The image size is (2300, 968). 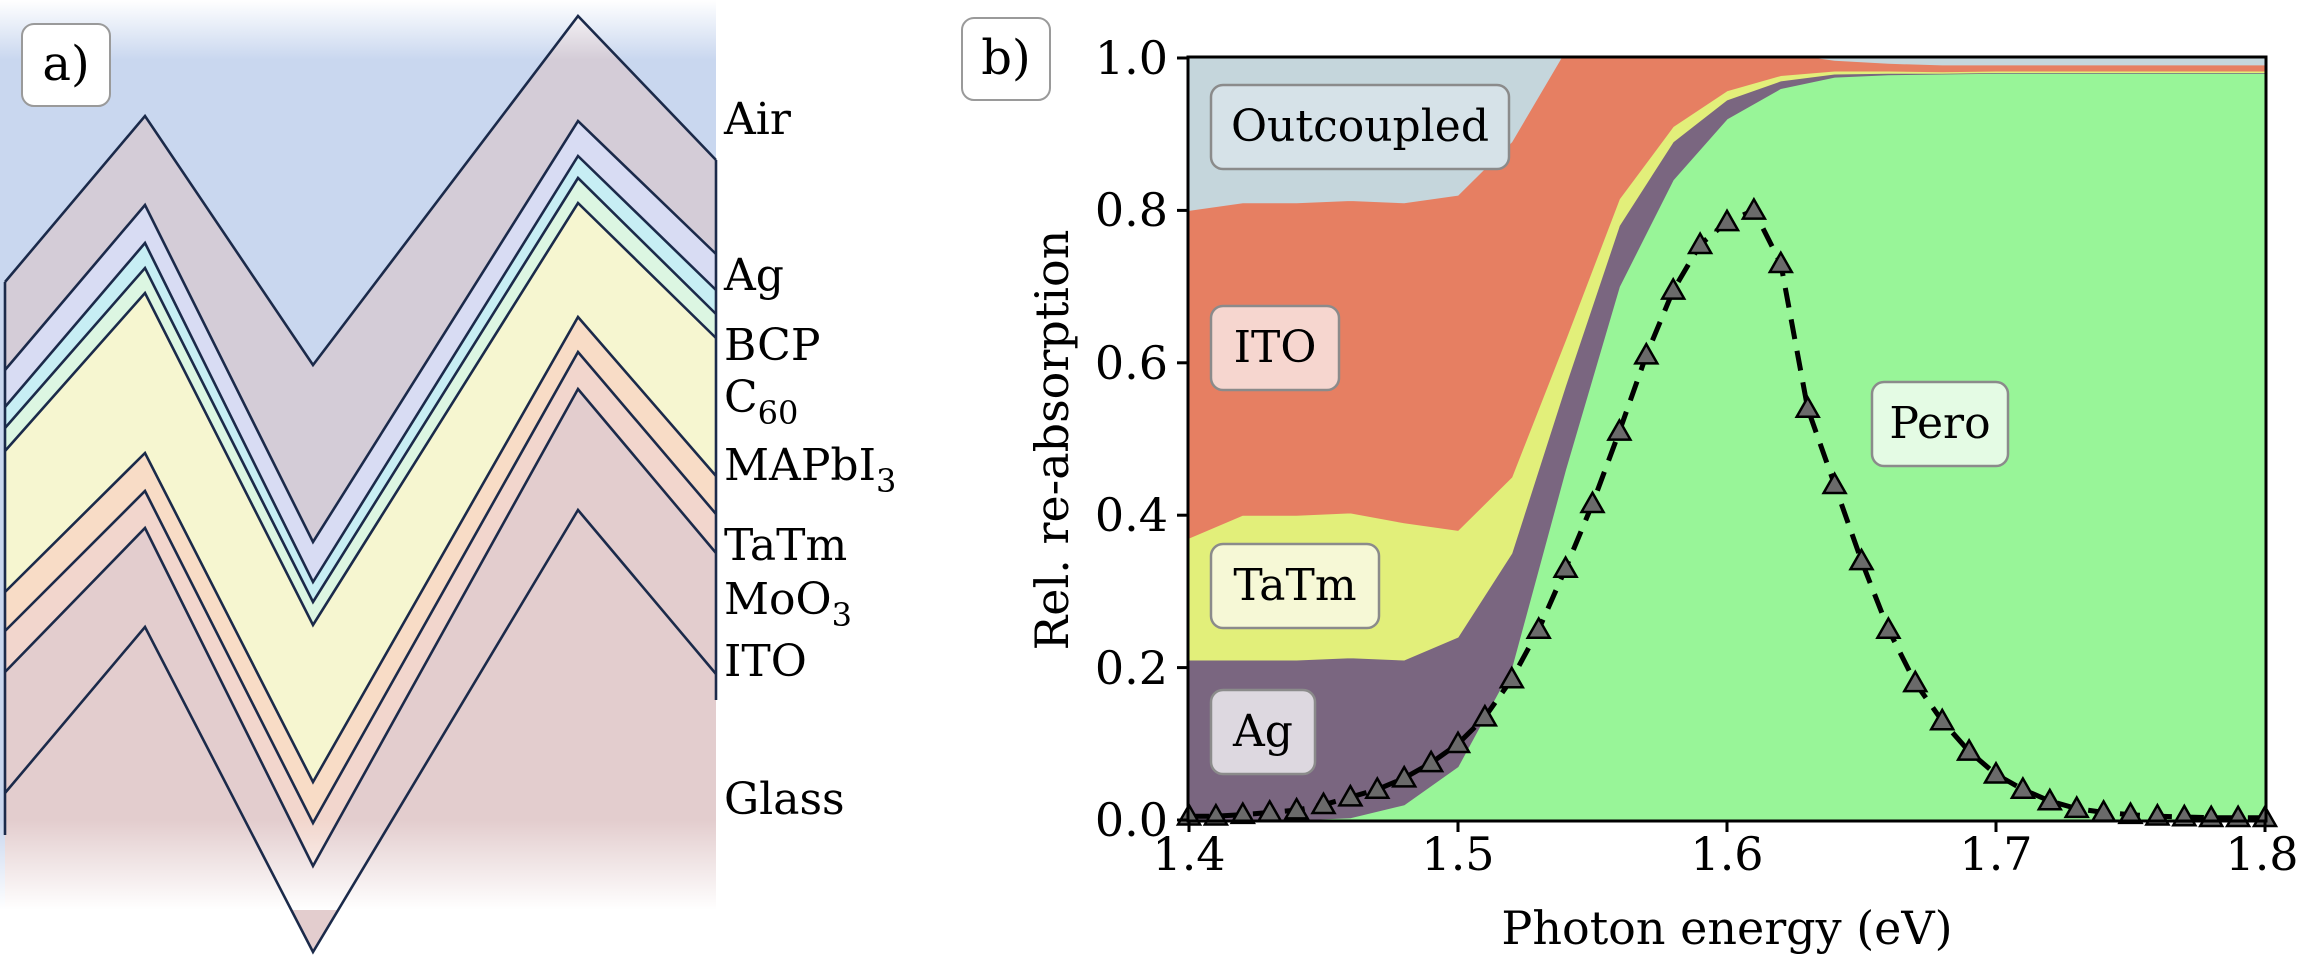 I want to click on region-label-ag: Ag, so click(x=1263, y=732).